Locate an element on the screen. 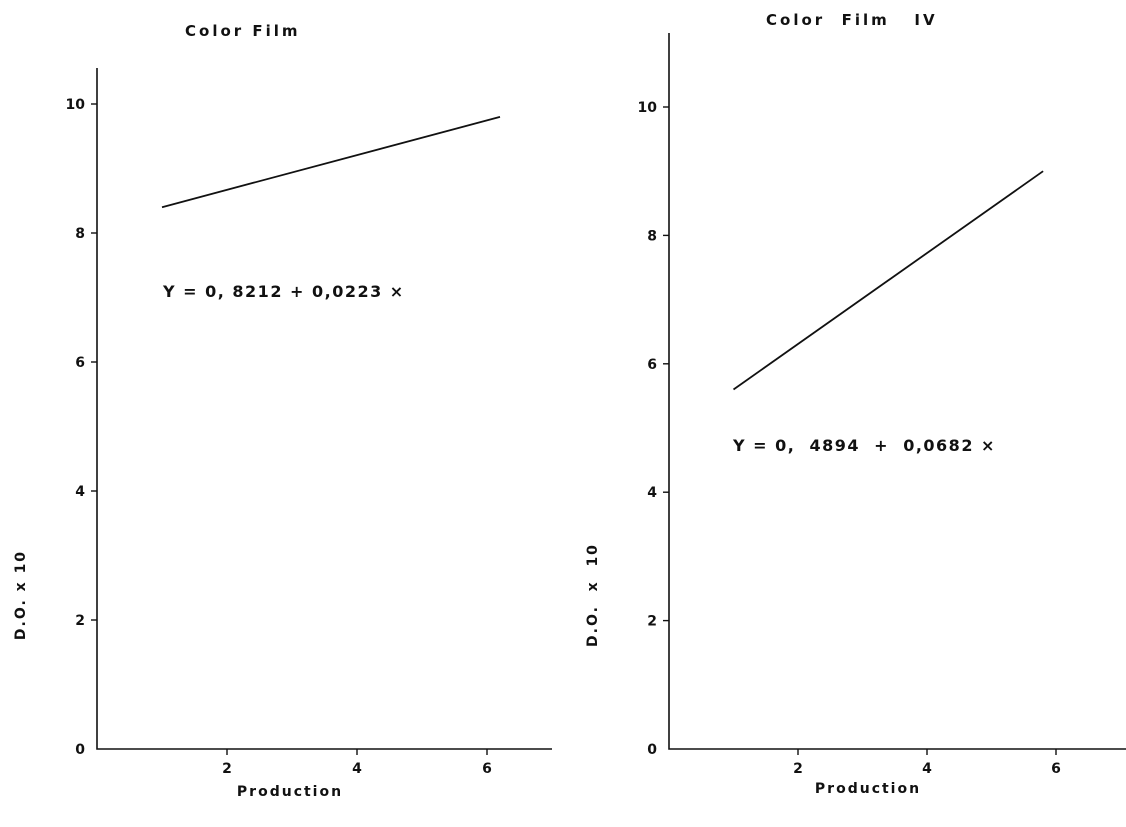 This screenshot has width=1126, height=827. chart-right-y-tick-label: 0 is located at coordinates (652, 750).